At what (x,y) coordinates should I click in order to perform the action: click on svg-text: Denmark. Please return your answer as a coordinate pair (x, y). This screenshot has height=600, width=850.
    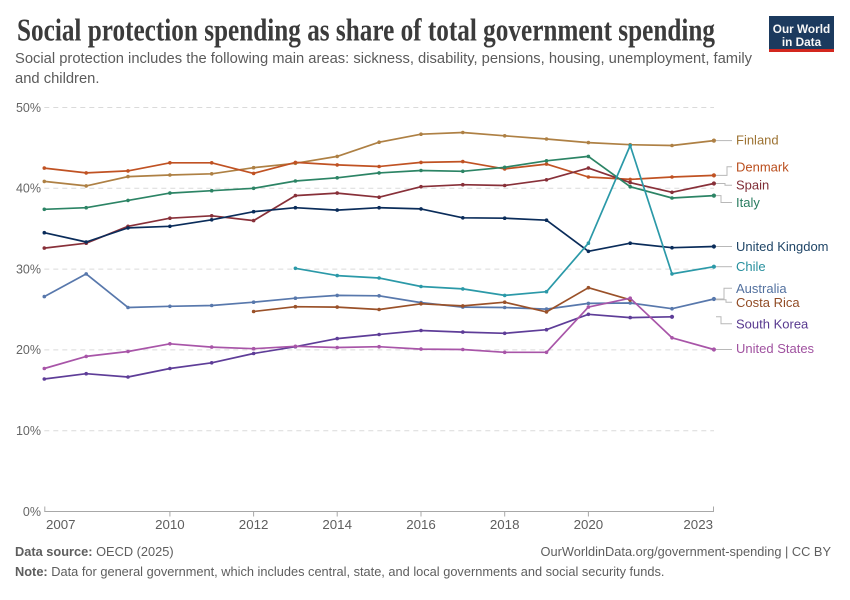
    Looking at the image, I should click on (762, 166).